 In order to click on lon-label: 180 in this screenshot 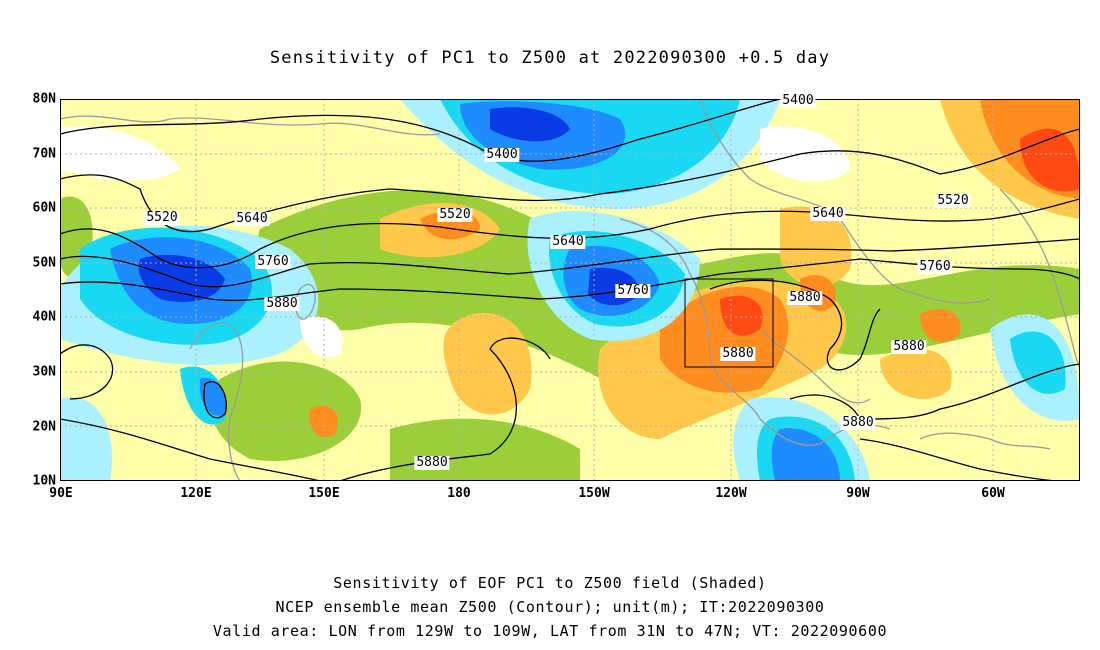, I will do `click(459, 493)`.